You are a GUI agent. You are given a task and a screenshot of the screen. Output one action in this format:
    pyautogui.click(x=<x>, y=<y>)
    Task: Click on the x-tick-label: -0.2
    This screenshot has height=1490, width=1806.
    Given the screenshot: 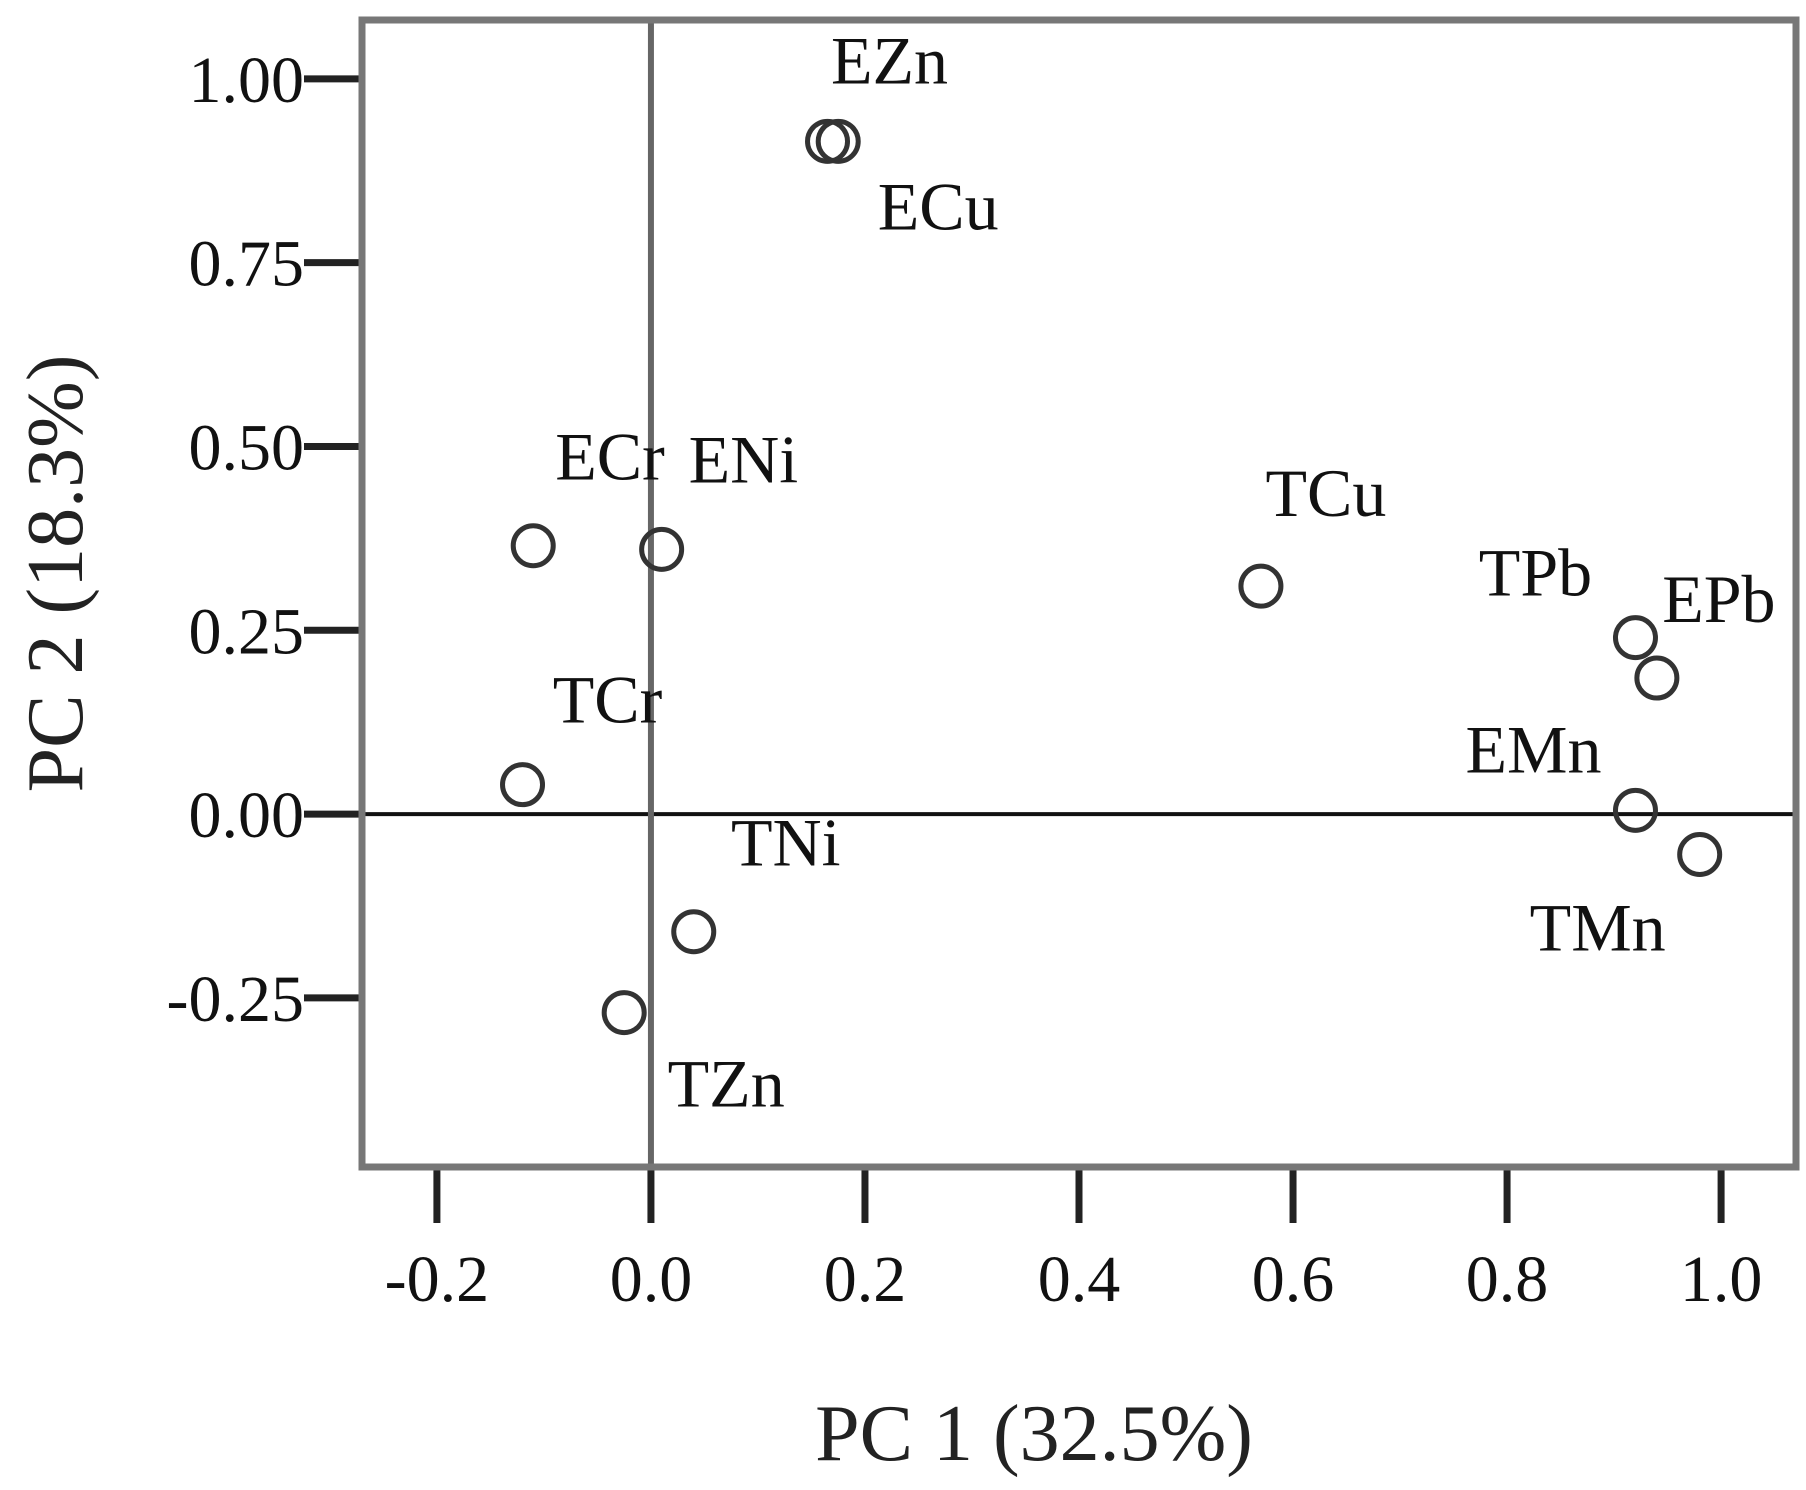 What is the action you would take?
    pyautogui.click(x=437, y=1279)
    